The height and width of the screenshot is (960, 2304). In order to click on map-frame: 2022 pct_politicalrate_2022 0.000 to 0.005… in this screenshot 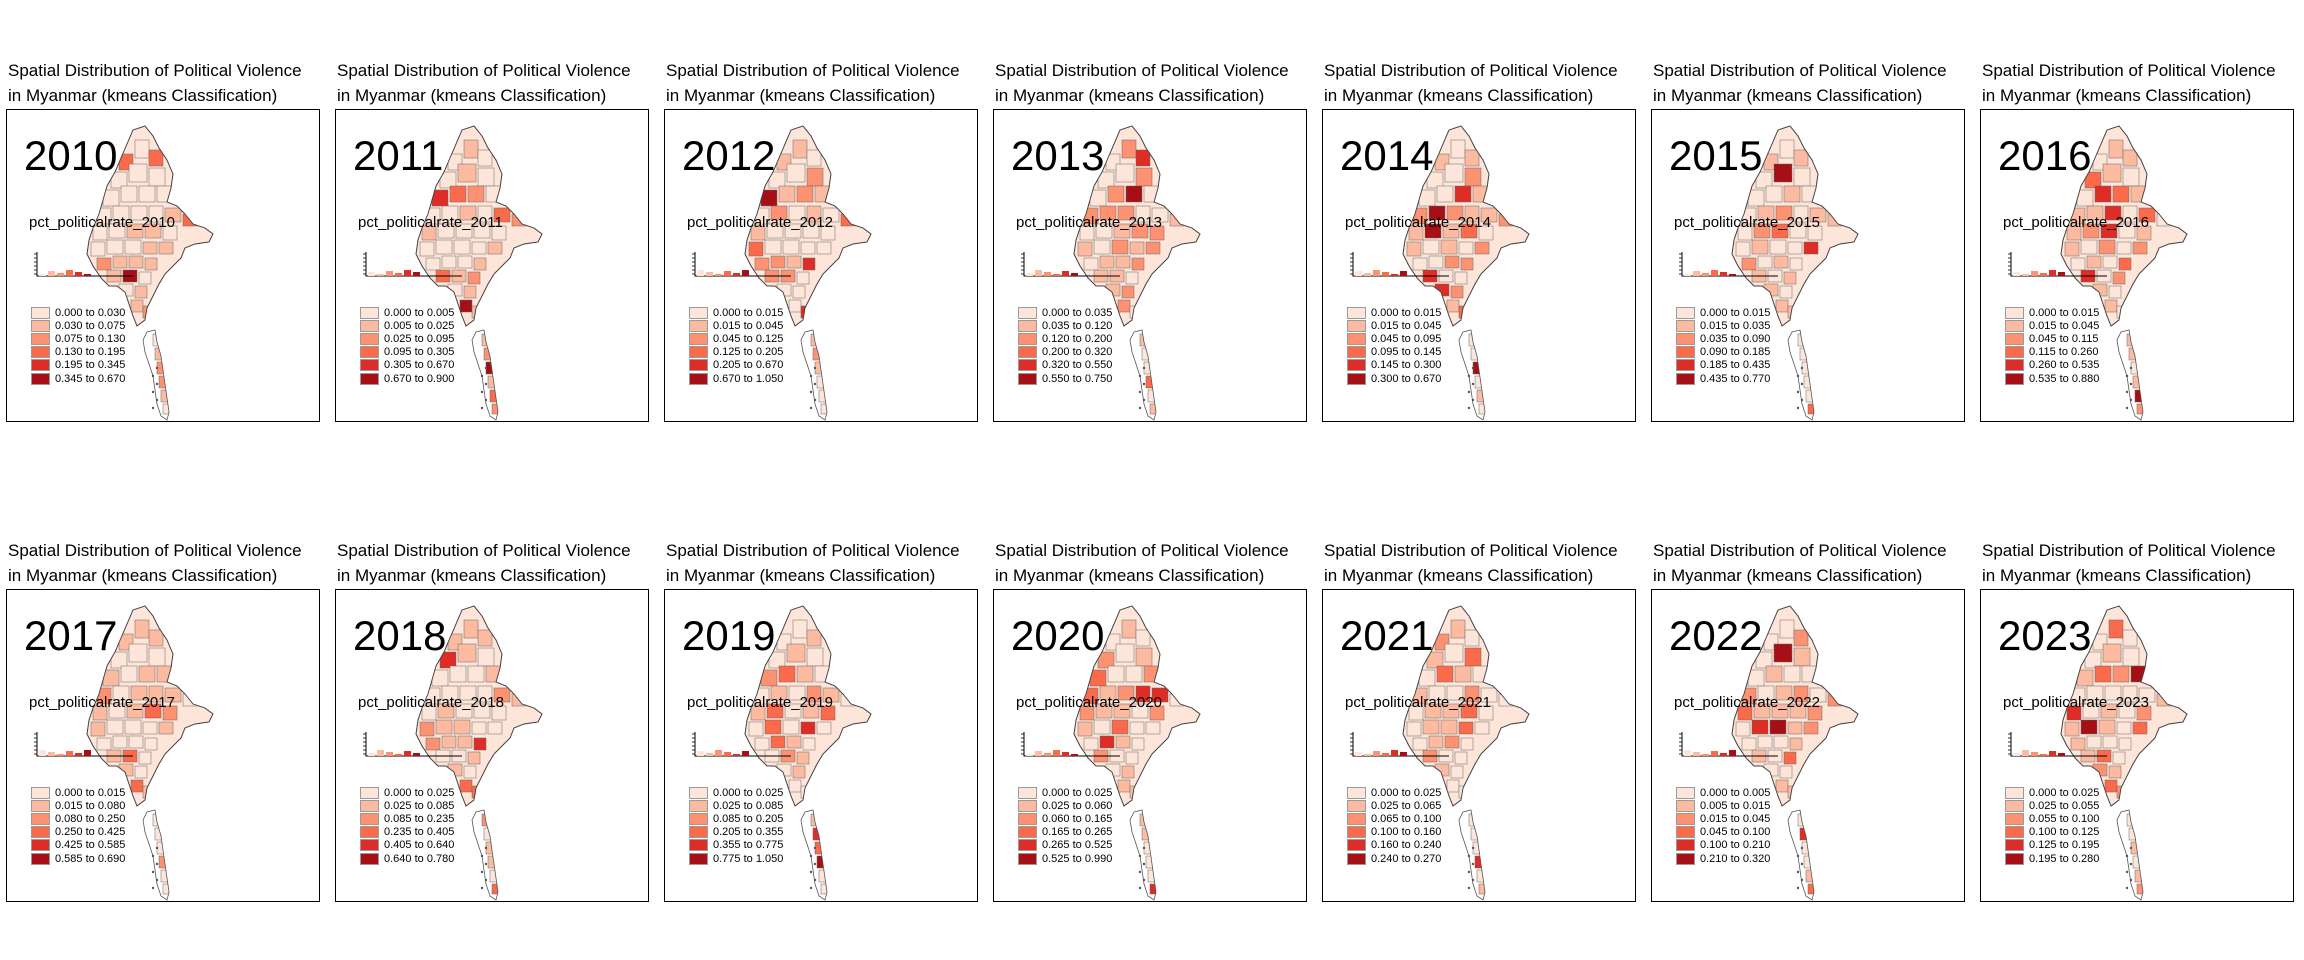, I will do `click(1808, 745)`.